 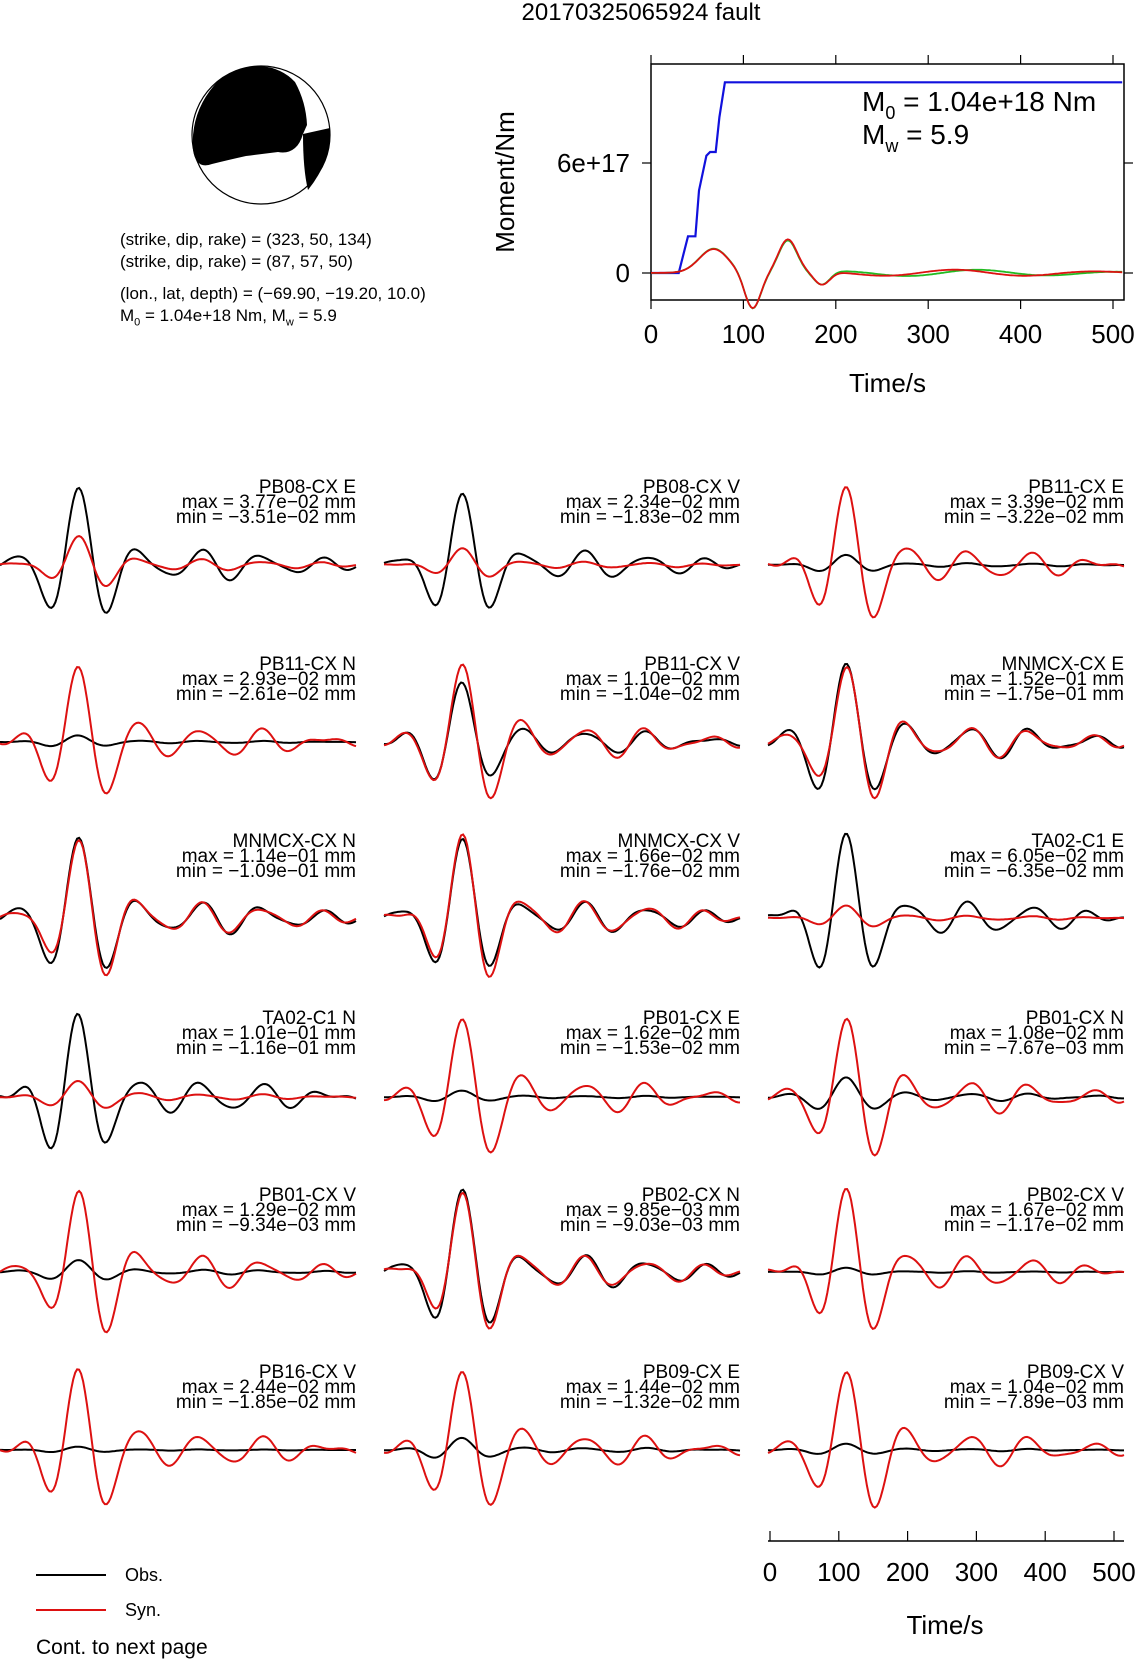 I want to click on waveform-xtick-label: 100, so click(x=838, y=1572).